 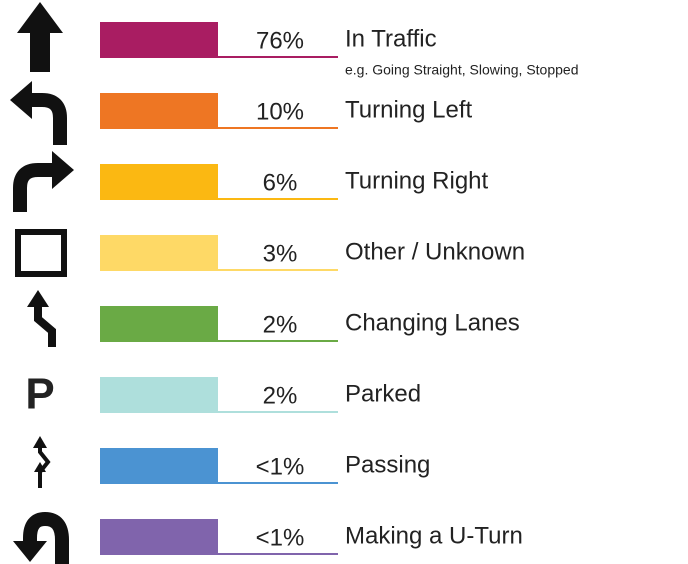 I want to click on icon-right, so click(x=32, y=187).